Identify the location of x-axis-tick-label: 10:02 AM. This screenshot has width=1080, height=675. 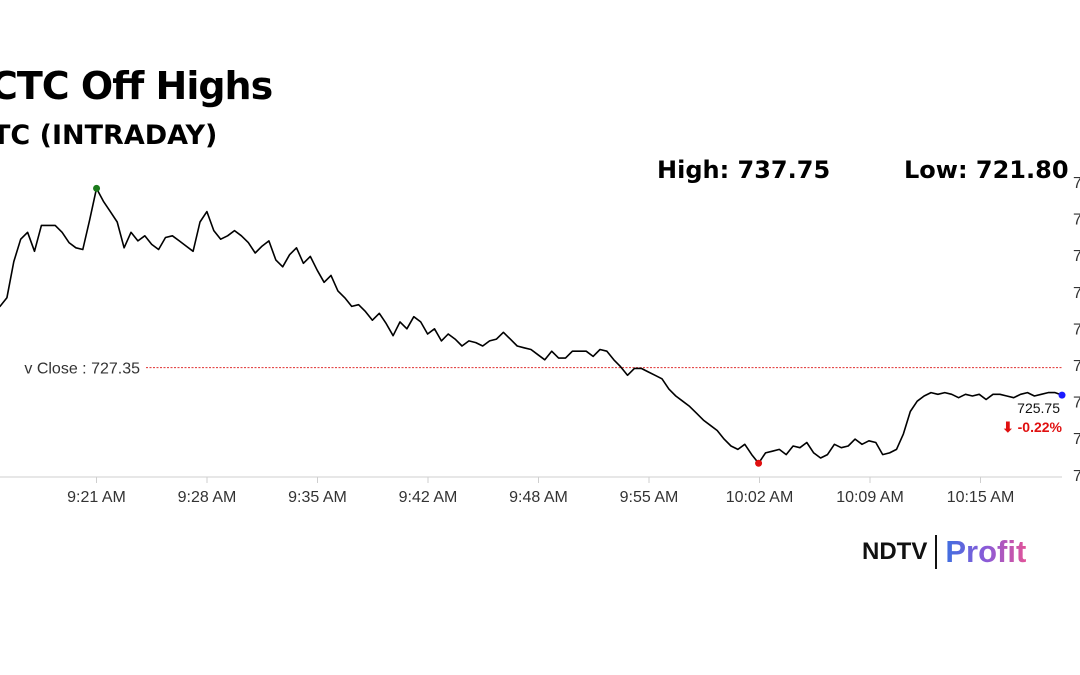
(760, 497).